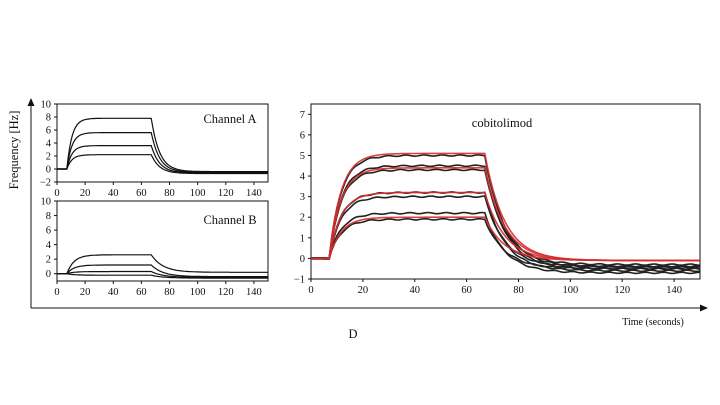 The width and height of the screenshot is (720, 405). What do you see at coordinates (229, 220) in the screenshot?
I see `panel-title: Channel B` at bounding box center [229, 220].